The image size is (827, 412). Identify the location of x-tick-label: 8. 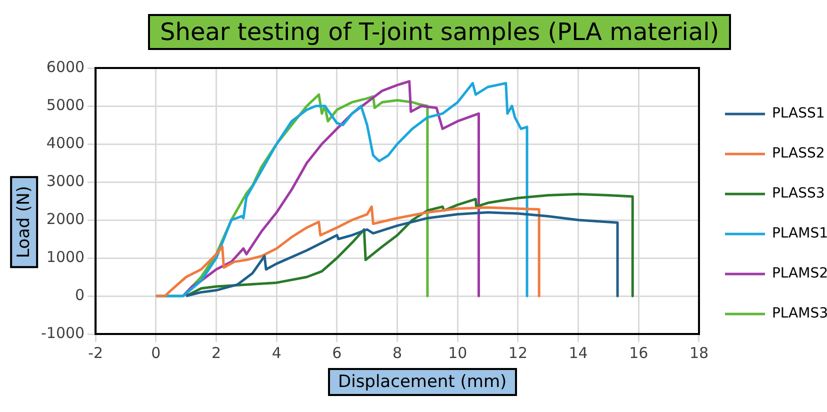
(397, 353).